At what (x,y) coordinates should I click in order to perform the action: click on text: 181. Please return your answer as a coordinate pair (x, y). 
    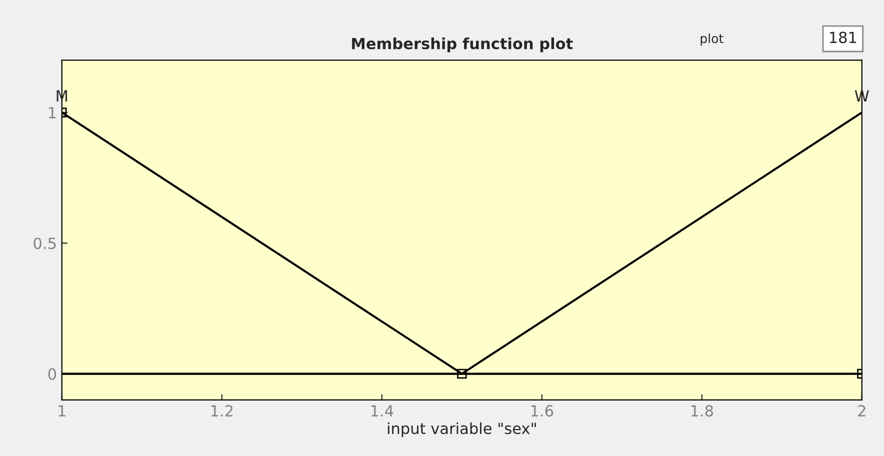
    Looking at the image, I should click on (843, 38).